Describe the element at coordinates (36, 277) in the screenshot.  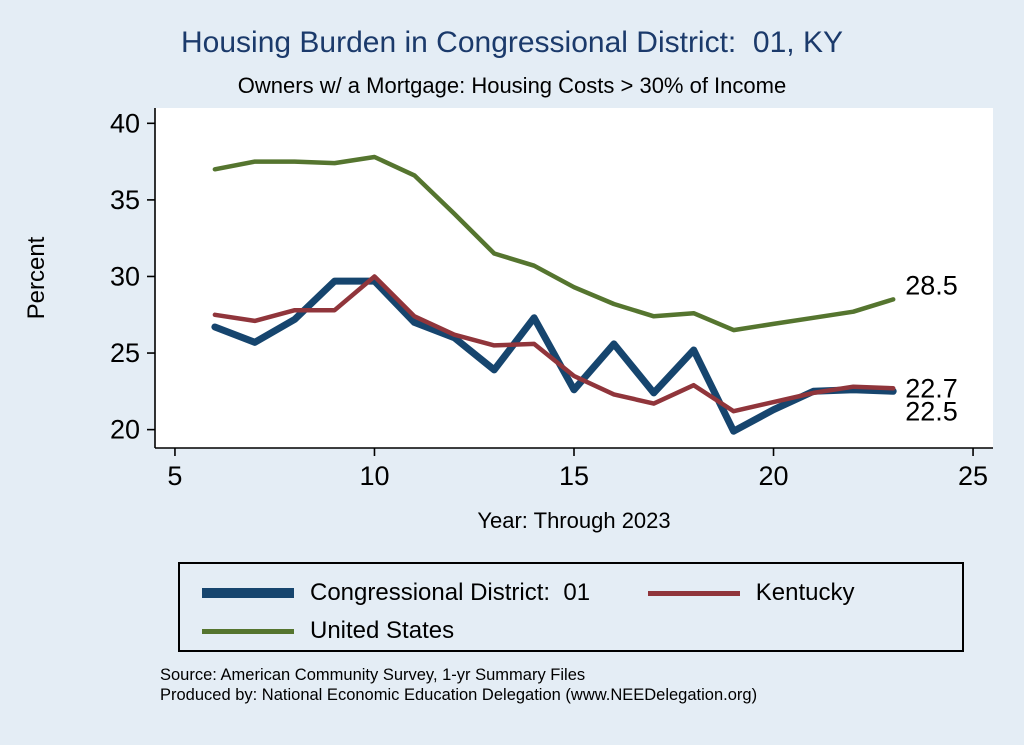
I see `svg-text: Percent` at that location.